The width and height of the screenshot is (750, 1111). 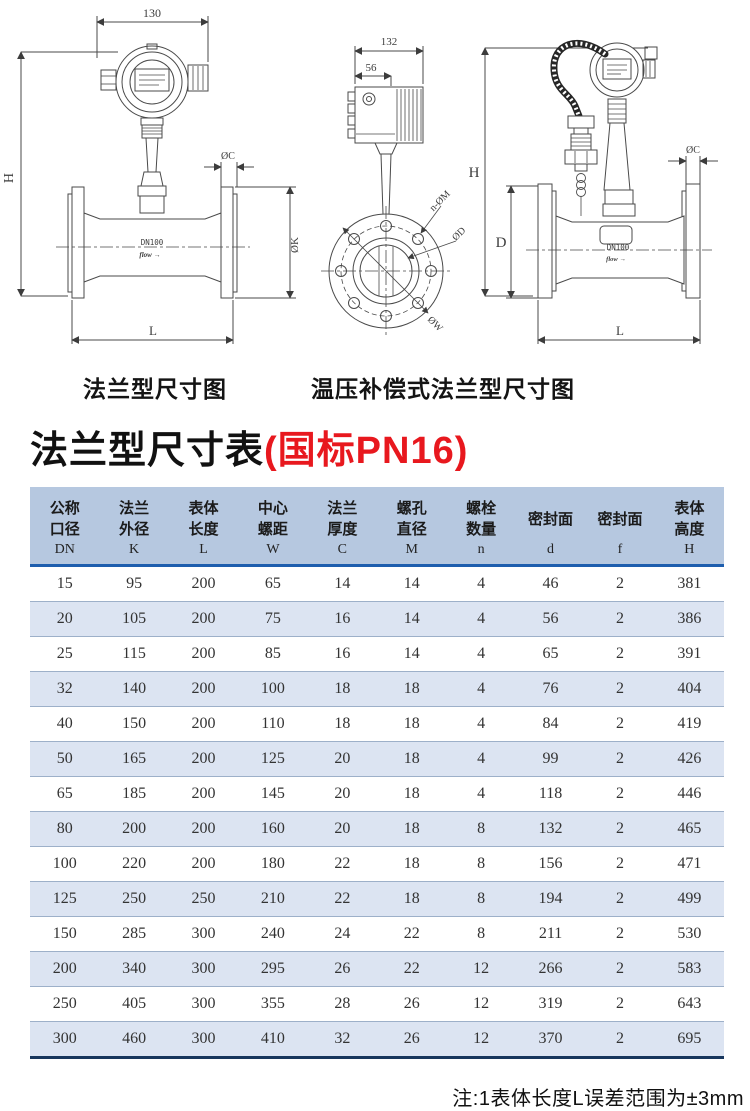 What do you see at coordinates (64, 723) in the screenshot?
I see `table-cell: 40` at bounding box center [64, 723].